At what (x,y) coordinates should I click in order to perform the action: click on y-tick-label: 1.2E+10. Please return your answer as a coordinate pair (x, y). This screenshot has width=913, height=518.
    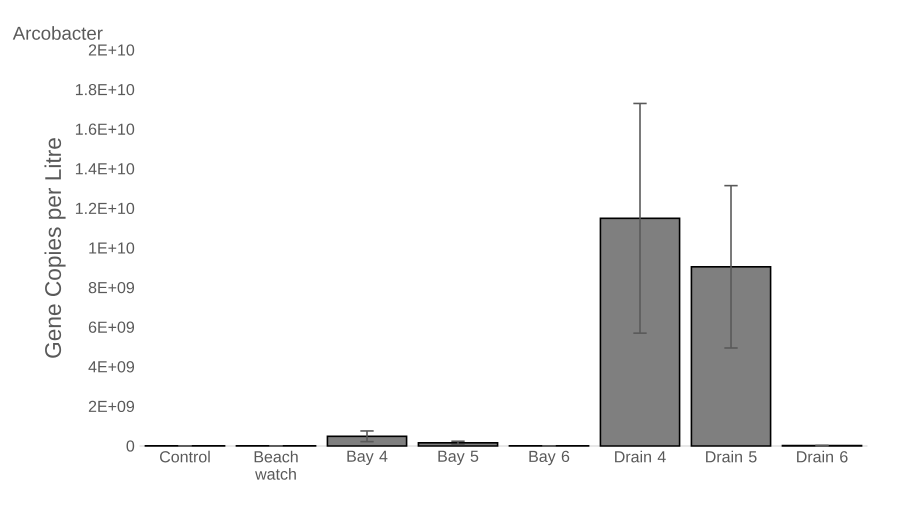
    Looking at the image, I should click on (105, 208).